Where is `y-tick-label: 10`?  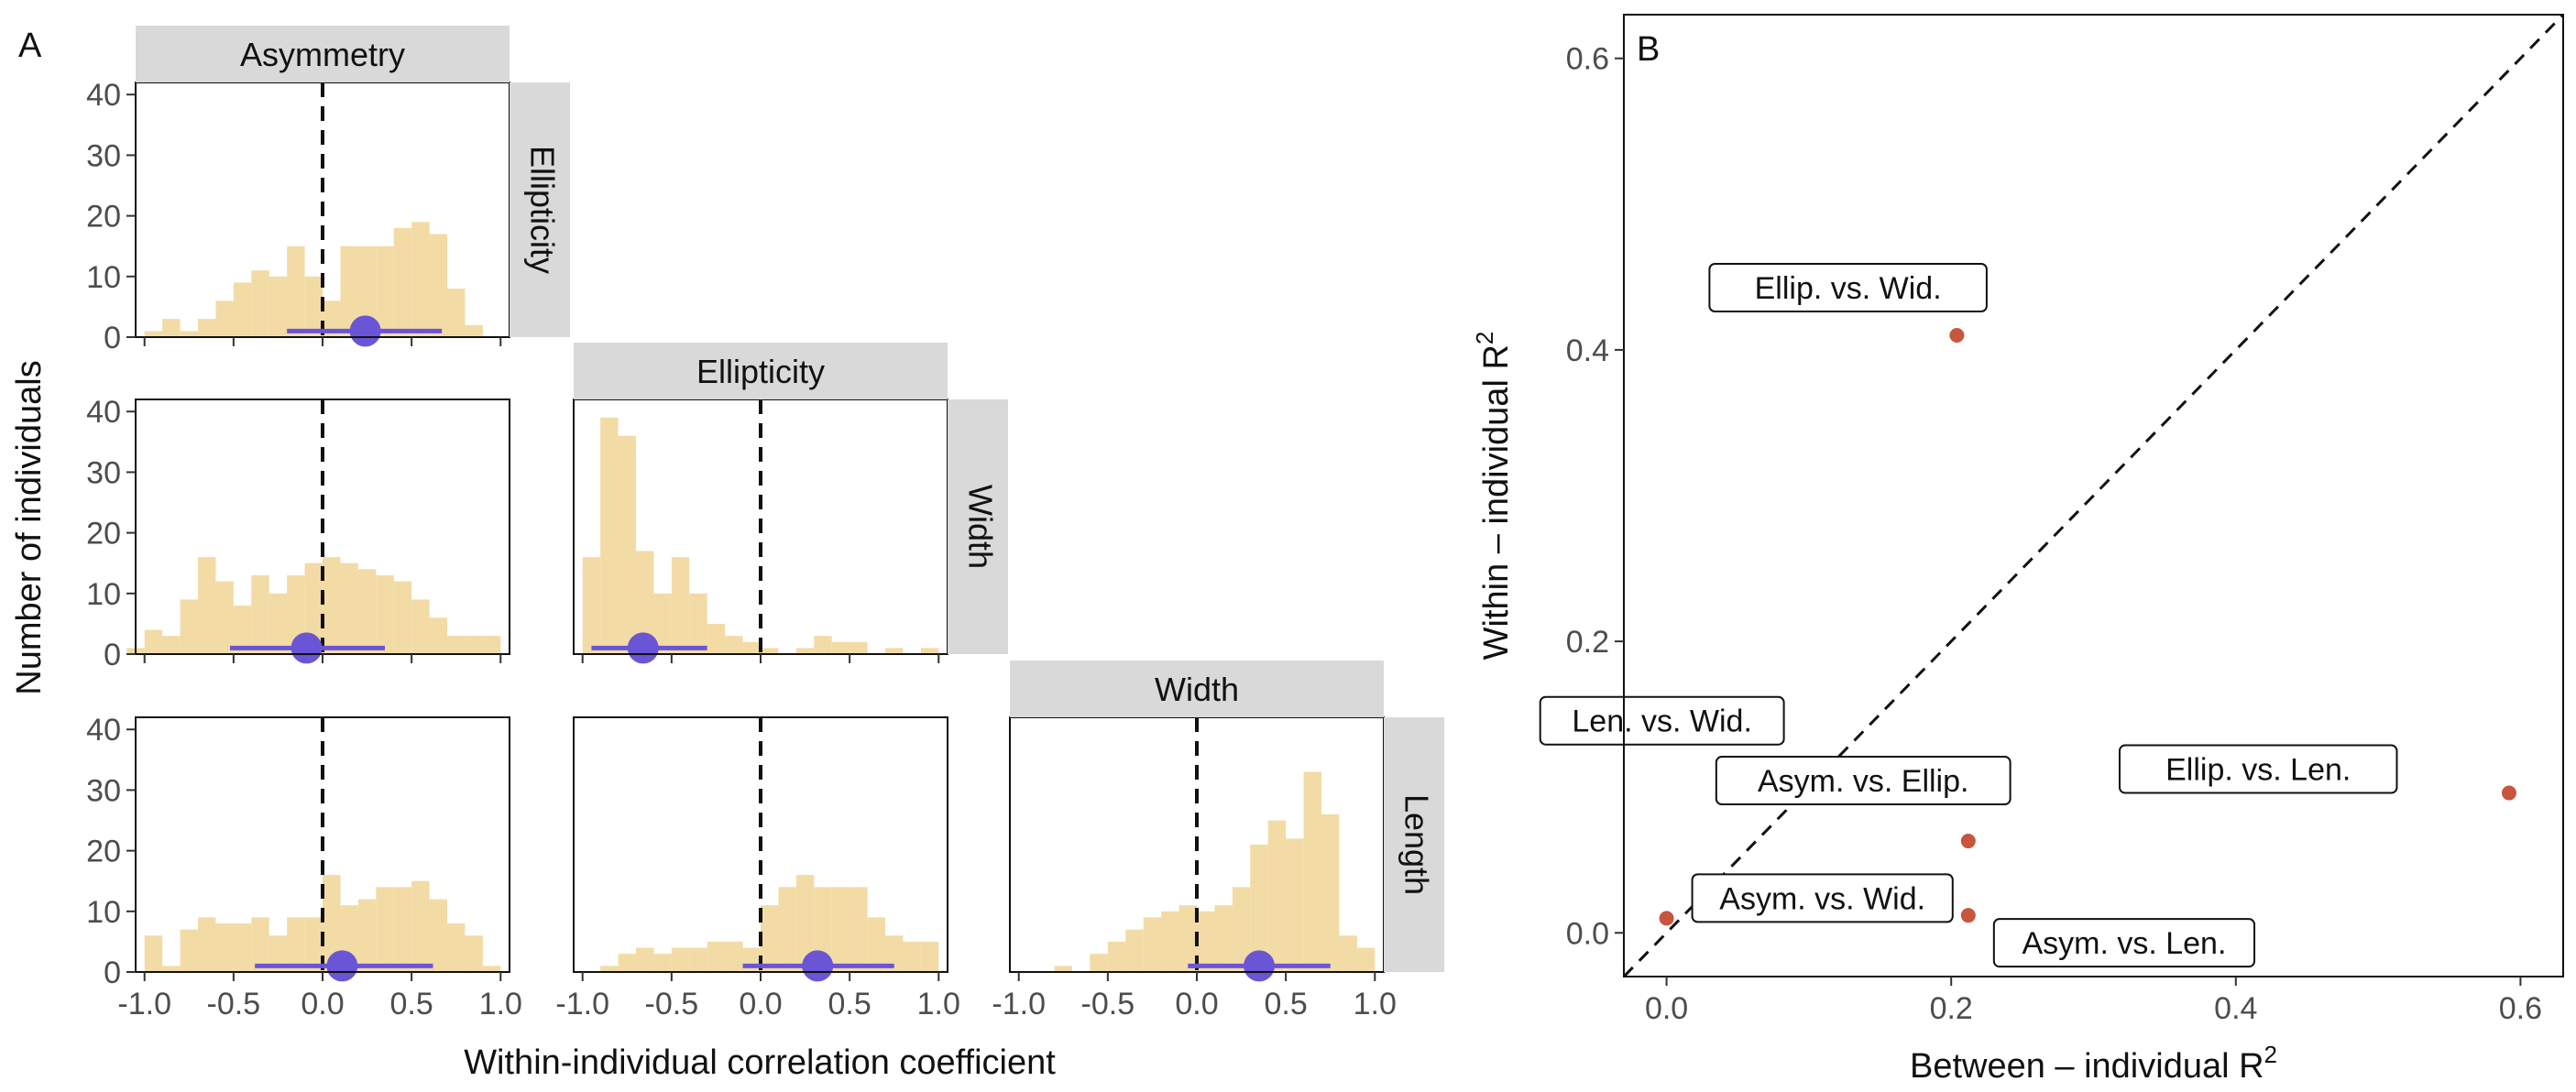 y-tick-label: 10 is located at coordinates (103, 277).